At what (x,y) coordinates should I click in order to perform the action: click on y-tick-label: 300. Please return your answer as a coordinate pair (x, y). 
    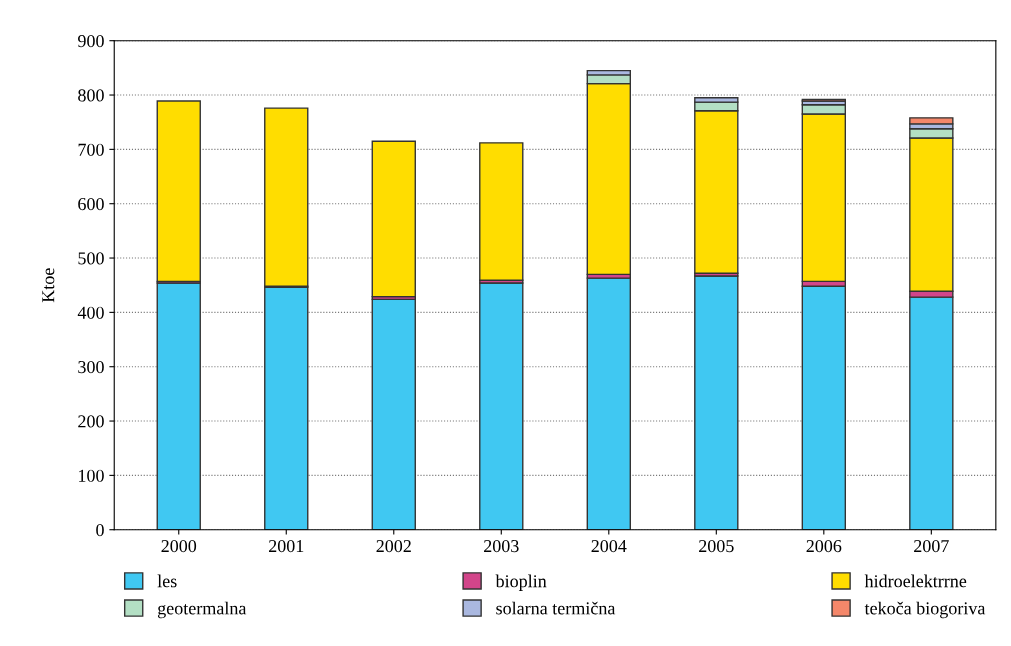
    Looking at the image, I should click on (91, 367).